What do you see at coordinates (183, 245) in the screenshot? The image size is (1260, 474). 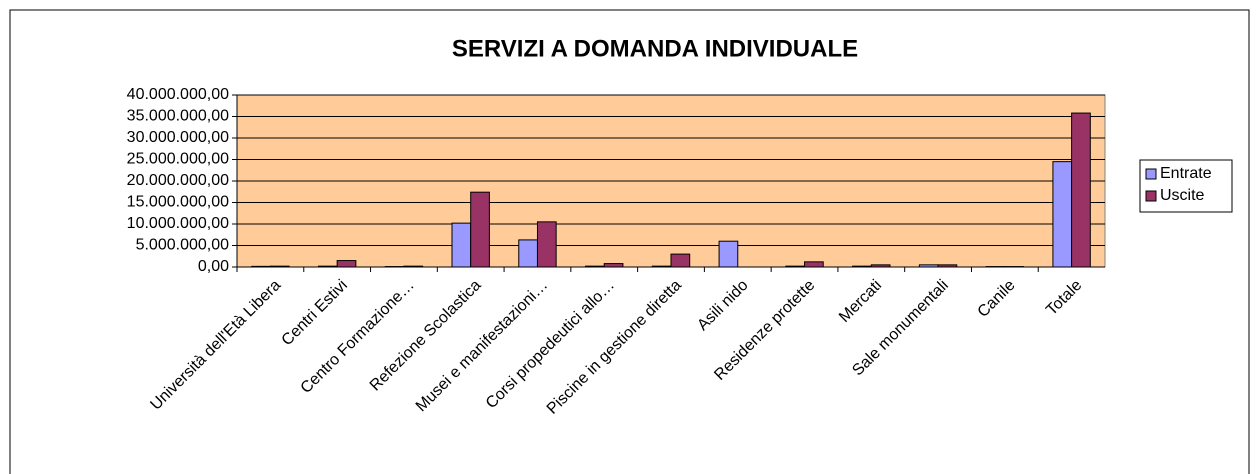 I see `y-tick-label: 5.000.000,00` at bounding box center [183, 245].